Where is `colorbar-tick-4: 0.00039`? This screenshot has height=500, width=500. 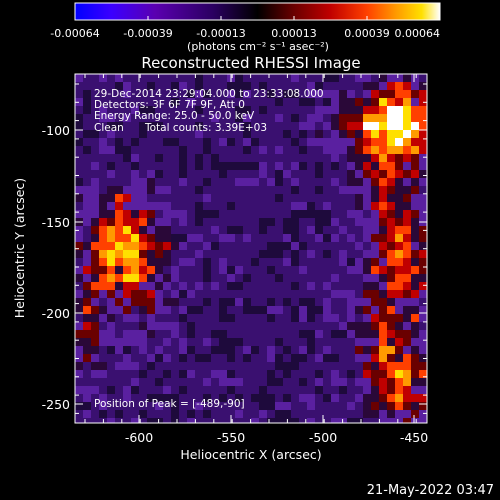 colorbar-tick-4: 0.00039 is located at coordinates (367, 33).